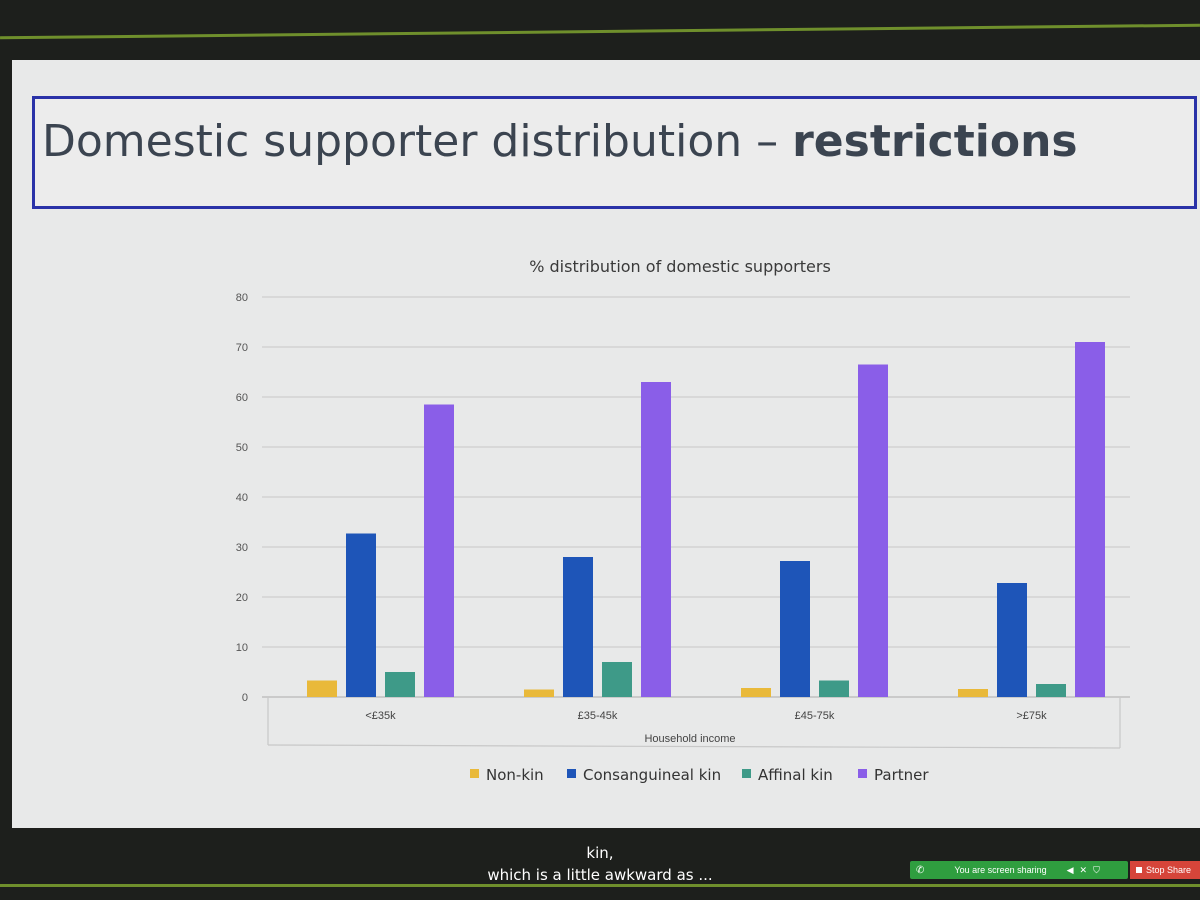 The height and width of the screenshot is (900, 1200). Describe the element at coordinates (600, 885) in the screenshot. I see `screen-bottom-border` at that location.